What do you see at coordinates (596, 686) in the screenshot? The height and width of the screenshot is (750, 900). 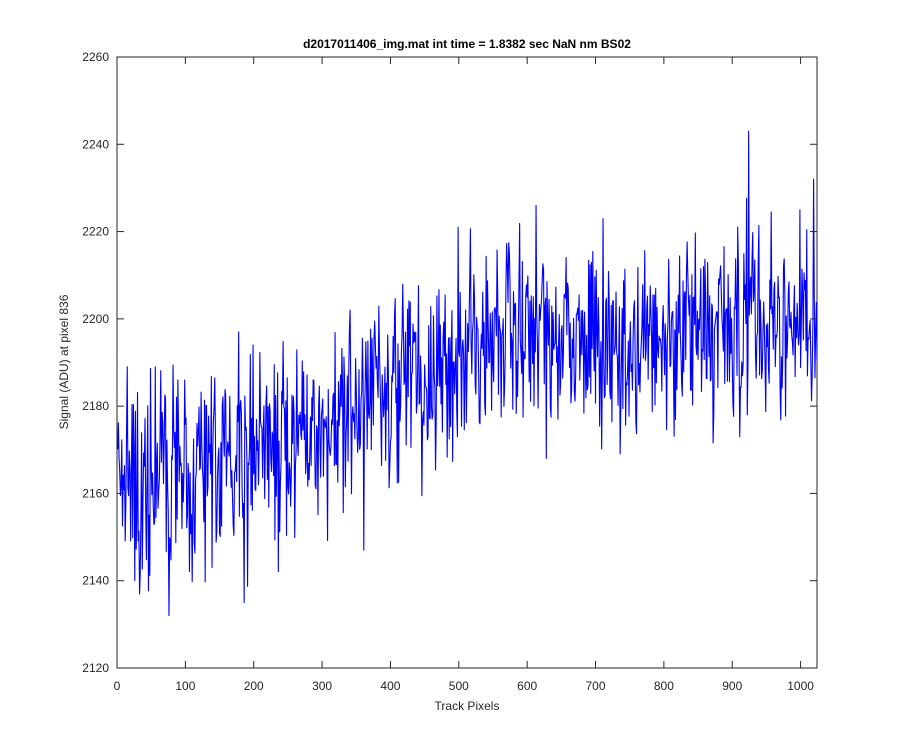 I see `x-tick-label: 700` at bounding box center [596, 686].